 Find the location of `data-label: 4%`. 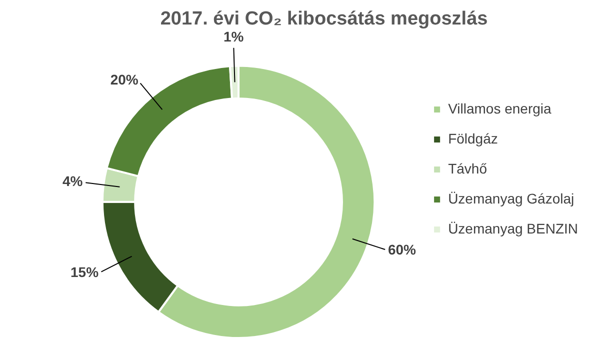

data-label: 4% is located at coordinates (73, 181).